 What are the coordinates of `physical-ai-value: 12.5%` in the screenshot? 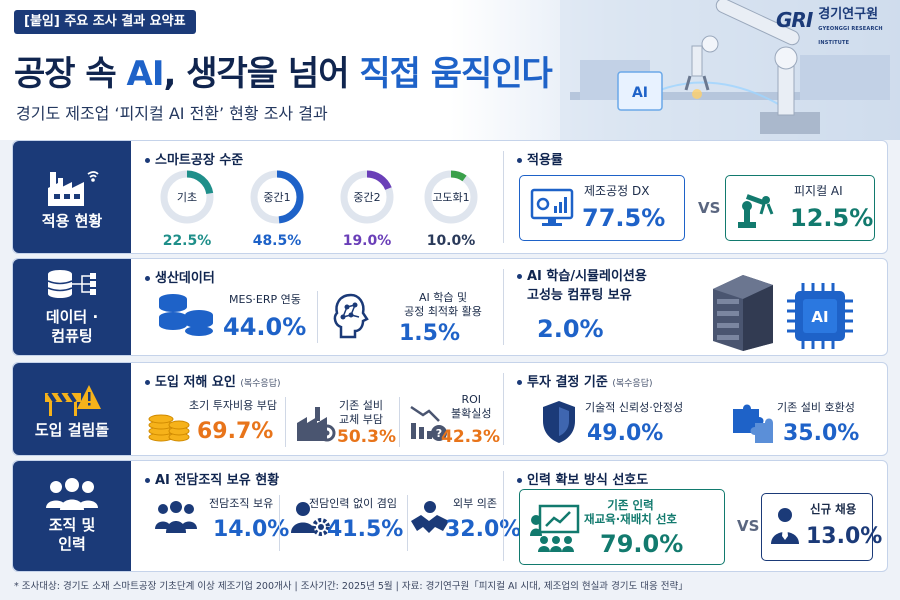 It's located at (832, 218).